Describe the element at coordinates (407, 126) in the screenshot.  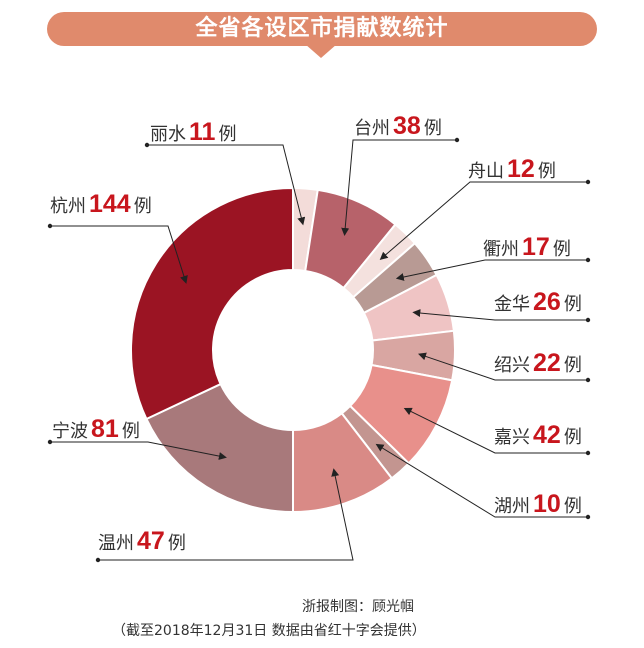
I see `slice-value: 38` at that location.